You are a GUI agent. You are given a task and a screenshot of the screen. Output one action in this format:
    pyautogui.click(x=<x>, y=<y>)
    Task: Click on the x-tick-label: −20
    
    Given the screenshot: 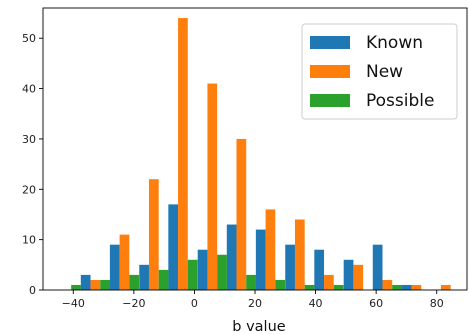 What is the action you would take?
    pyautogui.click(x=133, y=303)
    